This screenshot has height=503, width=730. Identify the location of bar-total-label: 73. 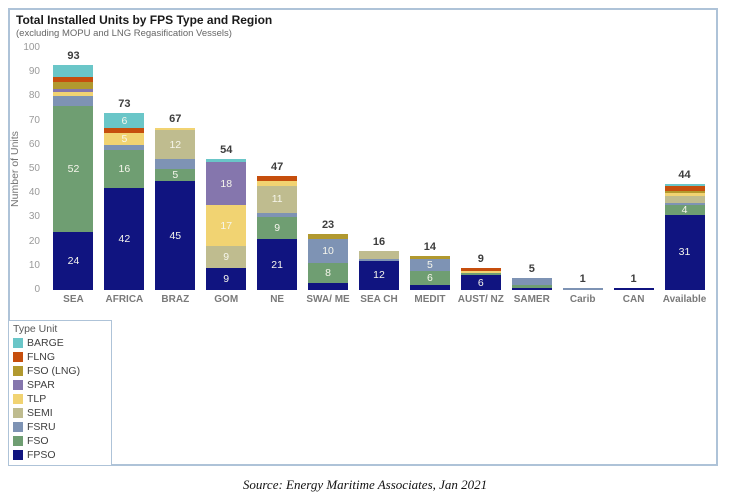
(124, 104).